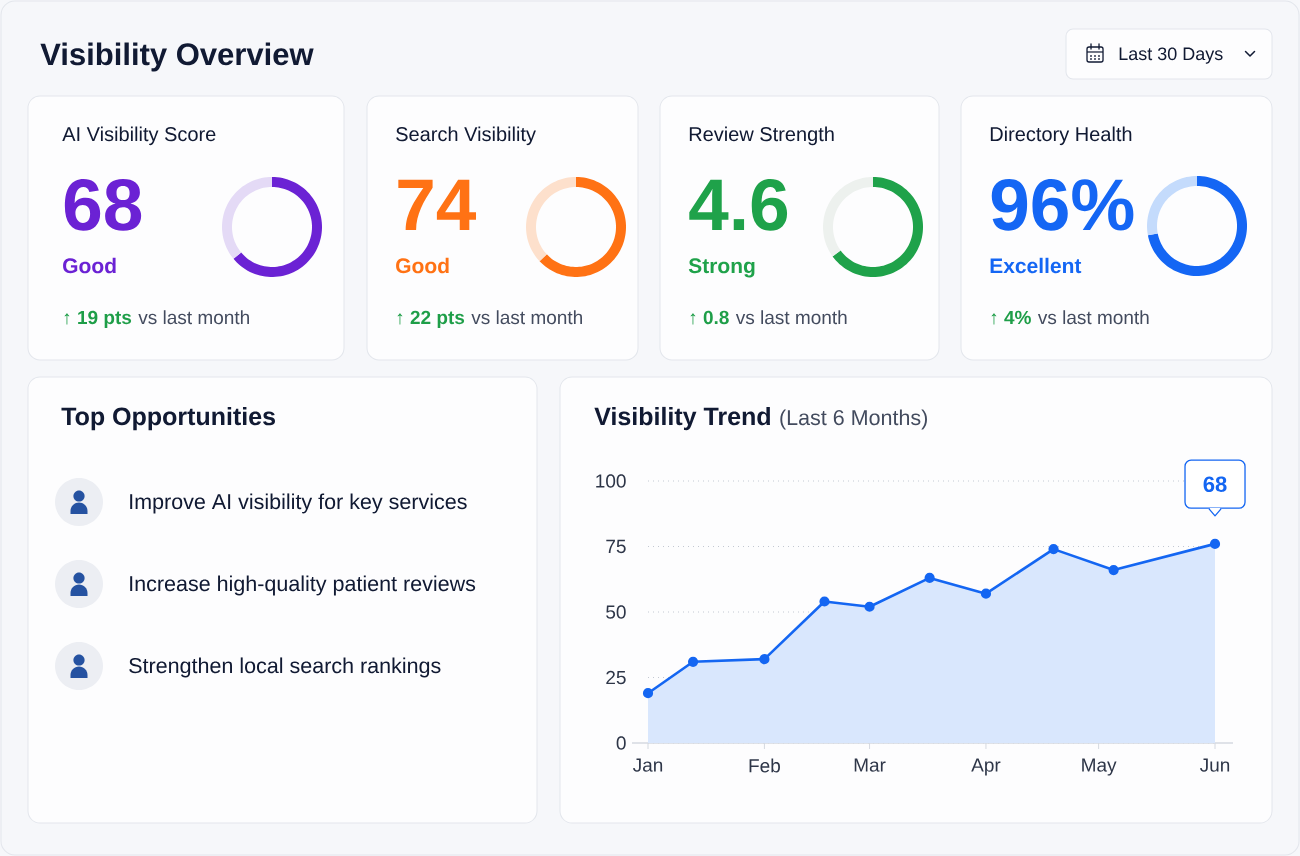  I want to click on x-tick-label: Jun, so click(1215, 765).